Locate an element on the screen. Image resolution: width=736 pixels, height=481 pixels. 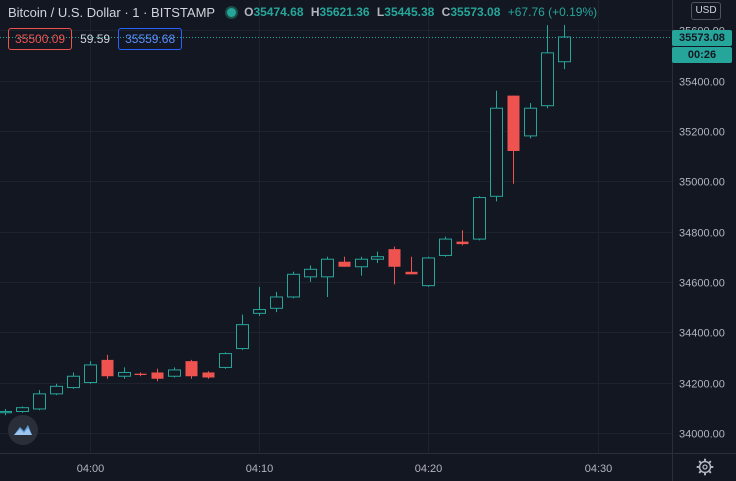
close-value: 35573.08 is located at coordinates (475, 12).